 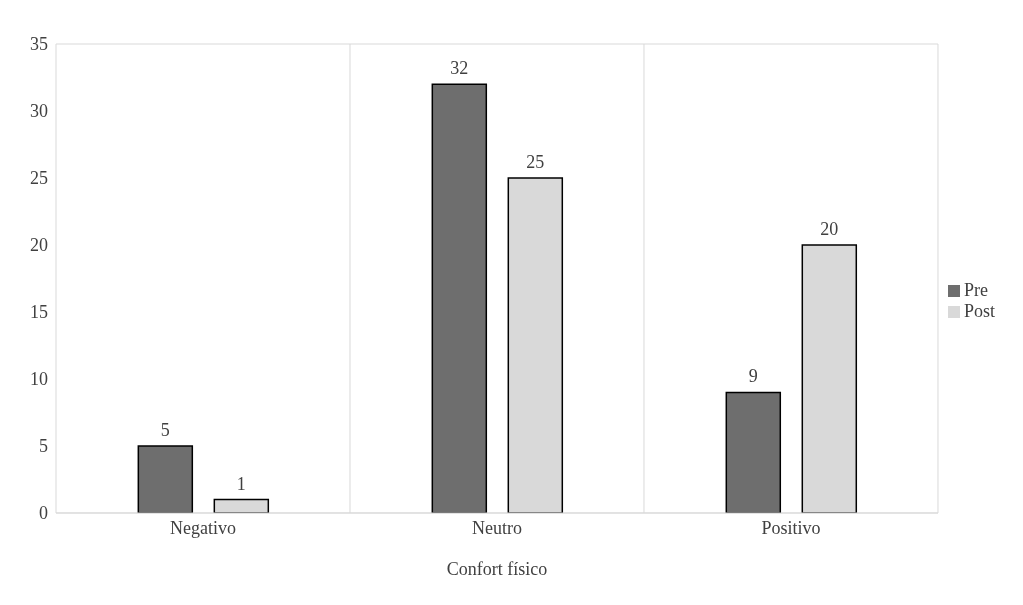 I want to click on data-label: 20, so click(x=829, y=229).